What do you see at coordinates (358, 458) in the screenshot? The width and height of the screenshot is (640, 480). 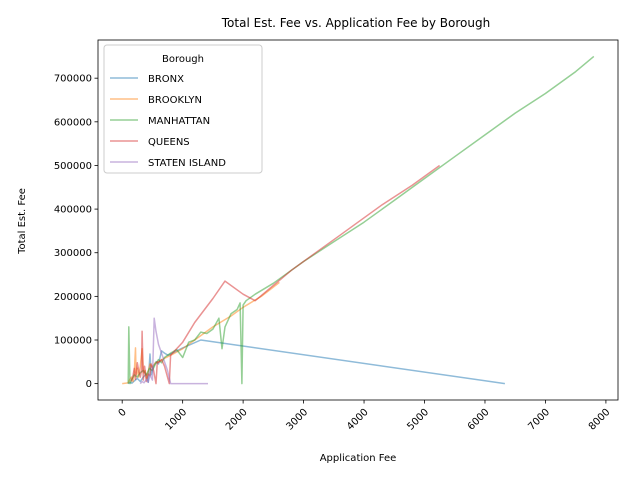 I see `x-axis-label: Application Fee` at bounding box center [358, 458].